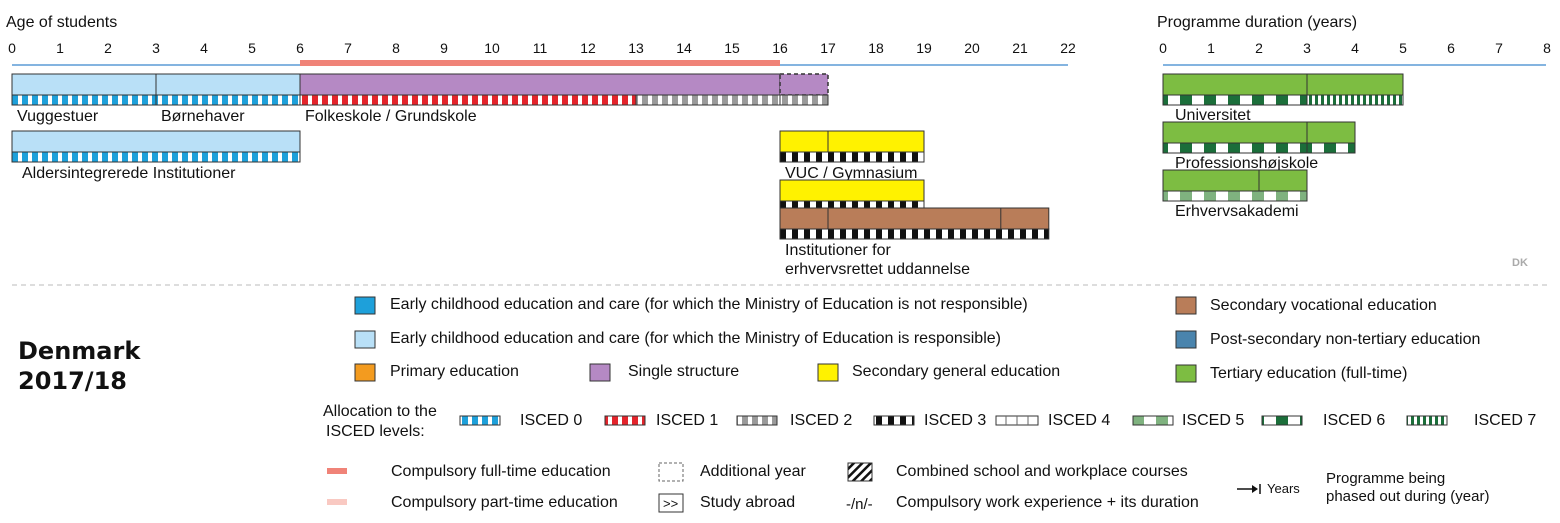 The width and height of the screenshot is (1560, 523). Describe the element at coordinates (365, 339) in the screenshot. I see `swatch-ecec-ministry` at that location.